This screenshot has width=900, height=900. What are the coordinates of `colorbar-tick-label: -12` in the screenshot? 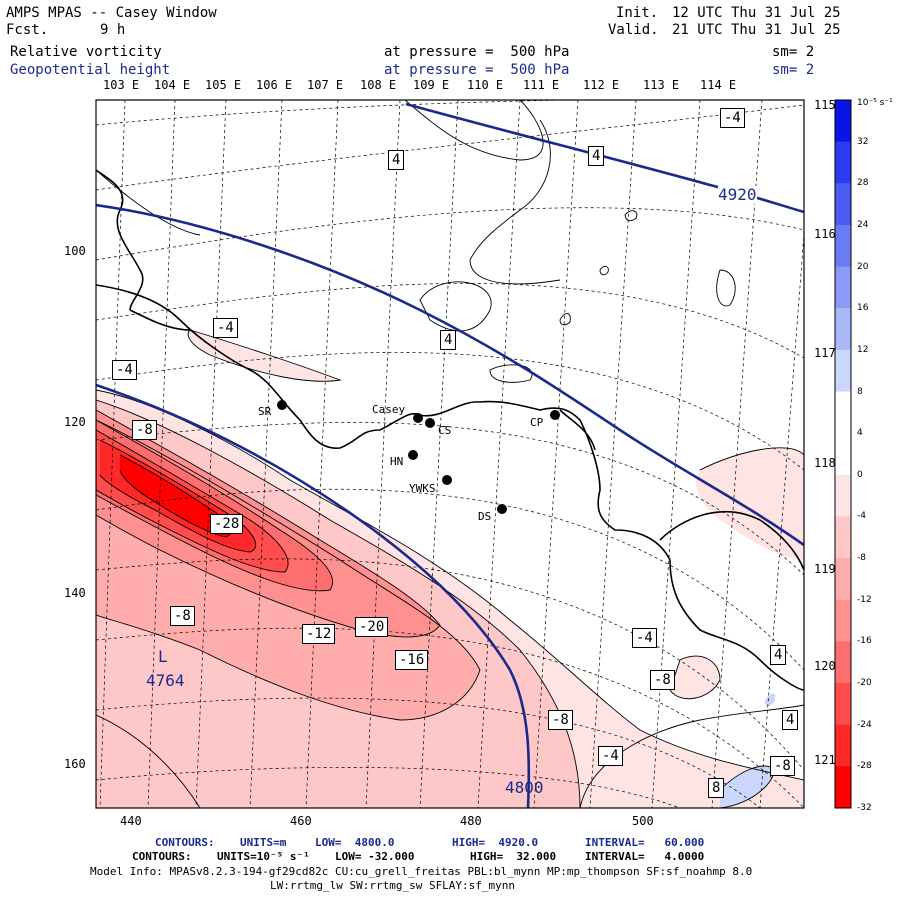 It's located at (864, 599).